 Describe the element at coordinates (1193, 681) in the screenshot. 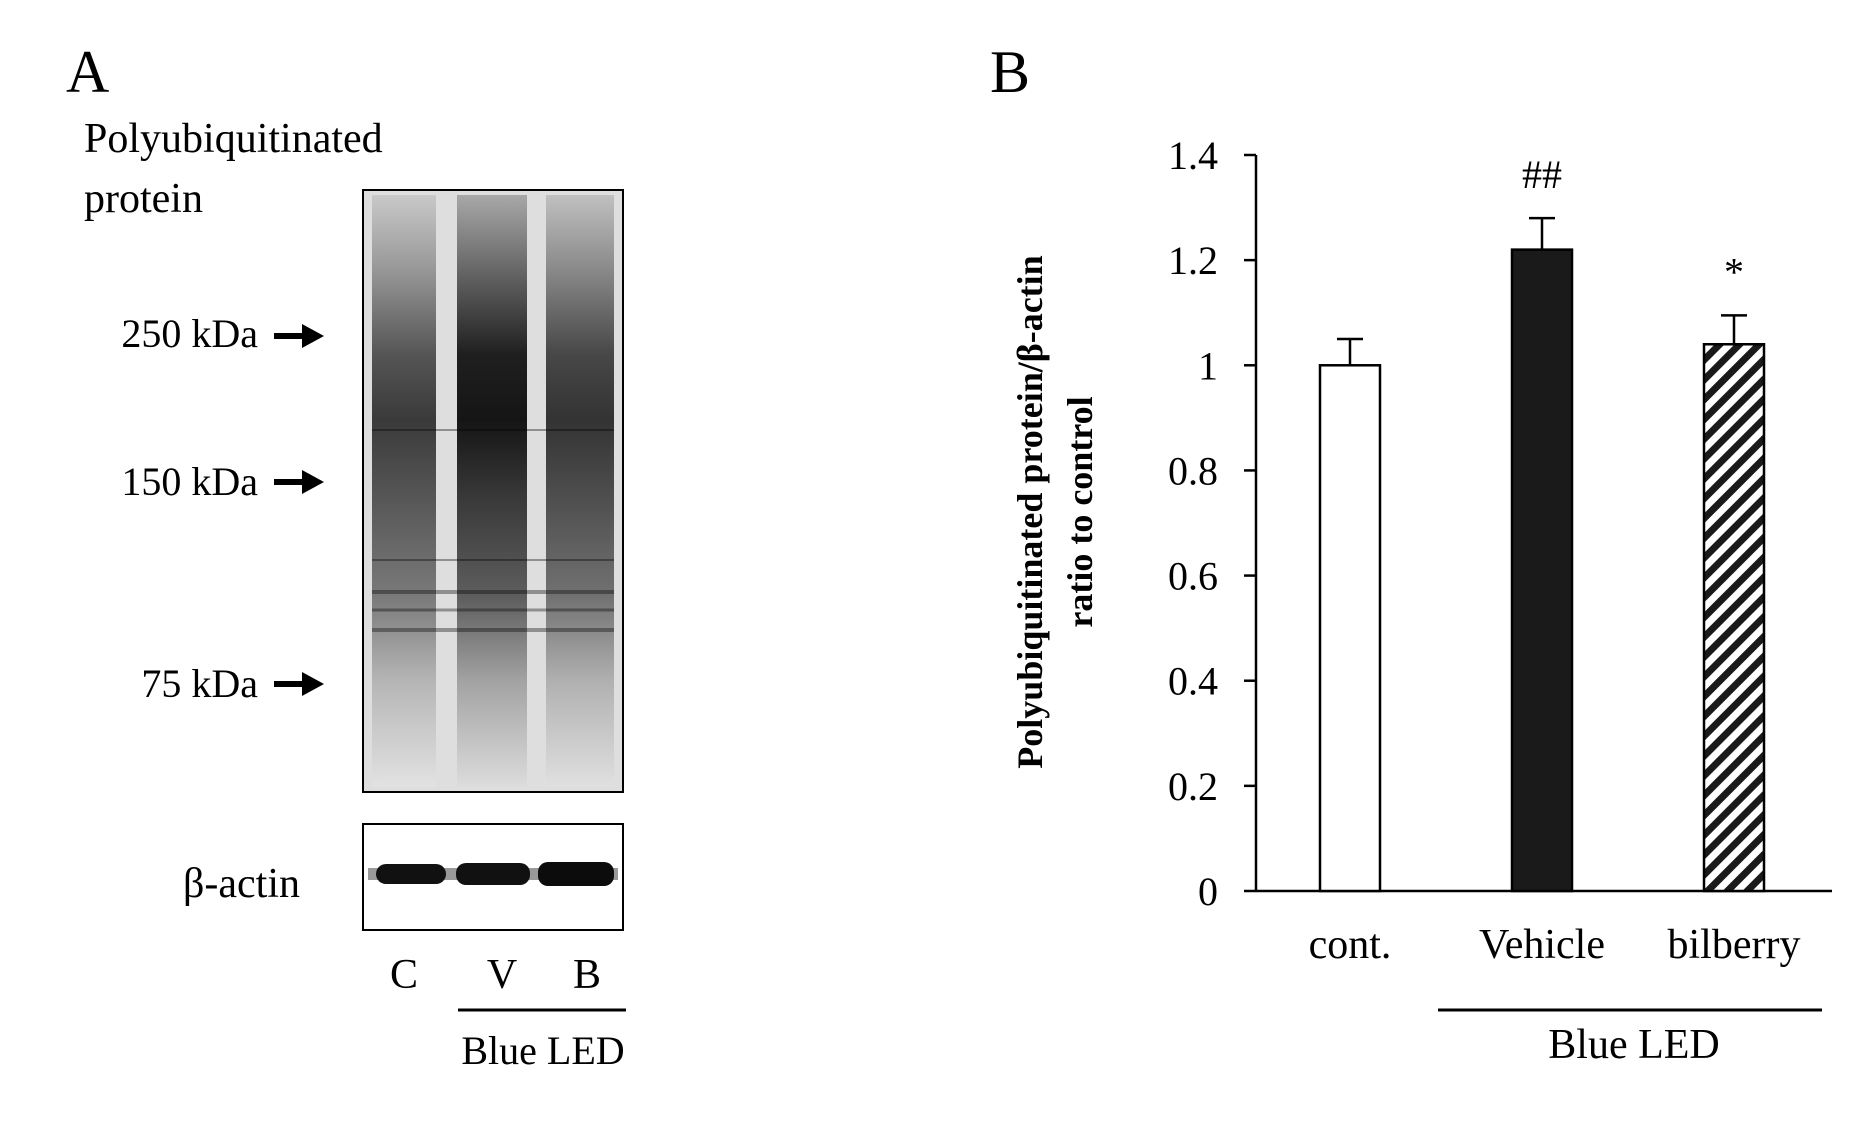

I see `y-tick-label: 0.4` at that location.